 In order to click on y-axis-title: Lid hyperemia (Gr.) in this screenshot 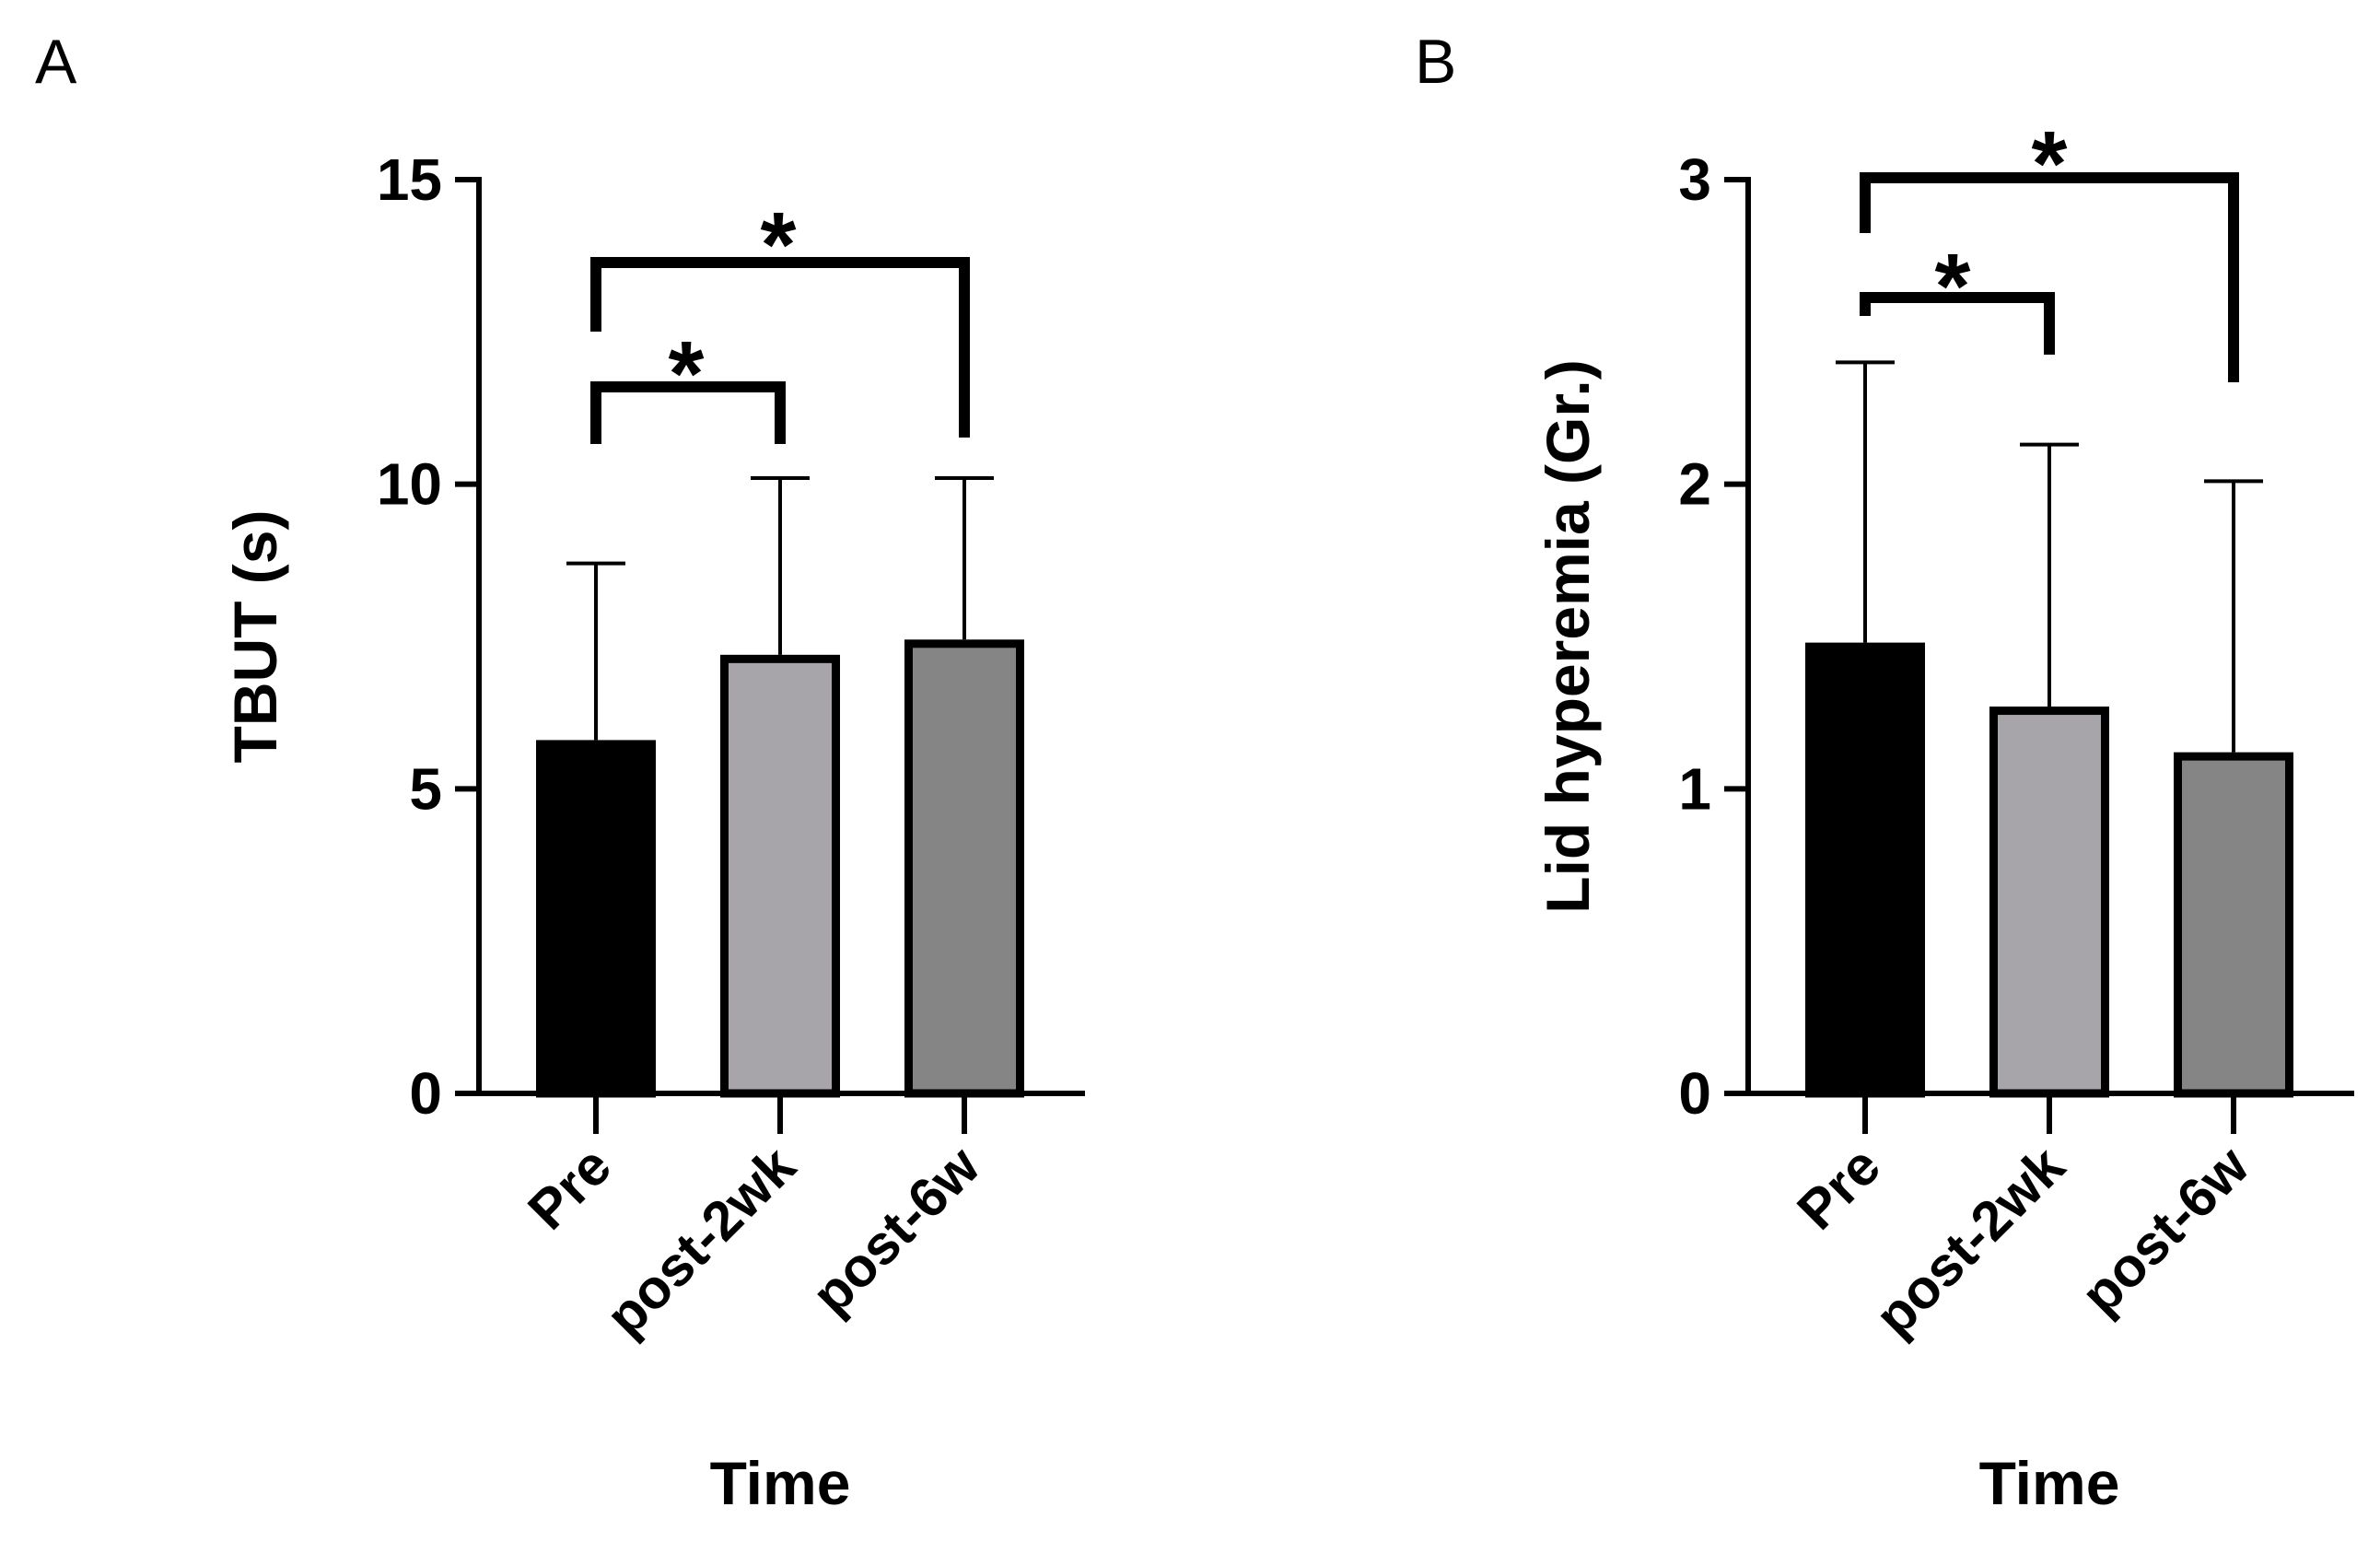, I will do `click(1568, 636)`.